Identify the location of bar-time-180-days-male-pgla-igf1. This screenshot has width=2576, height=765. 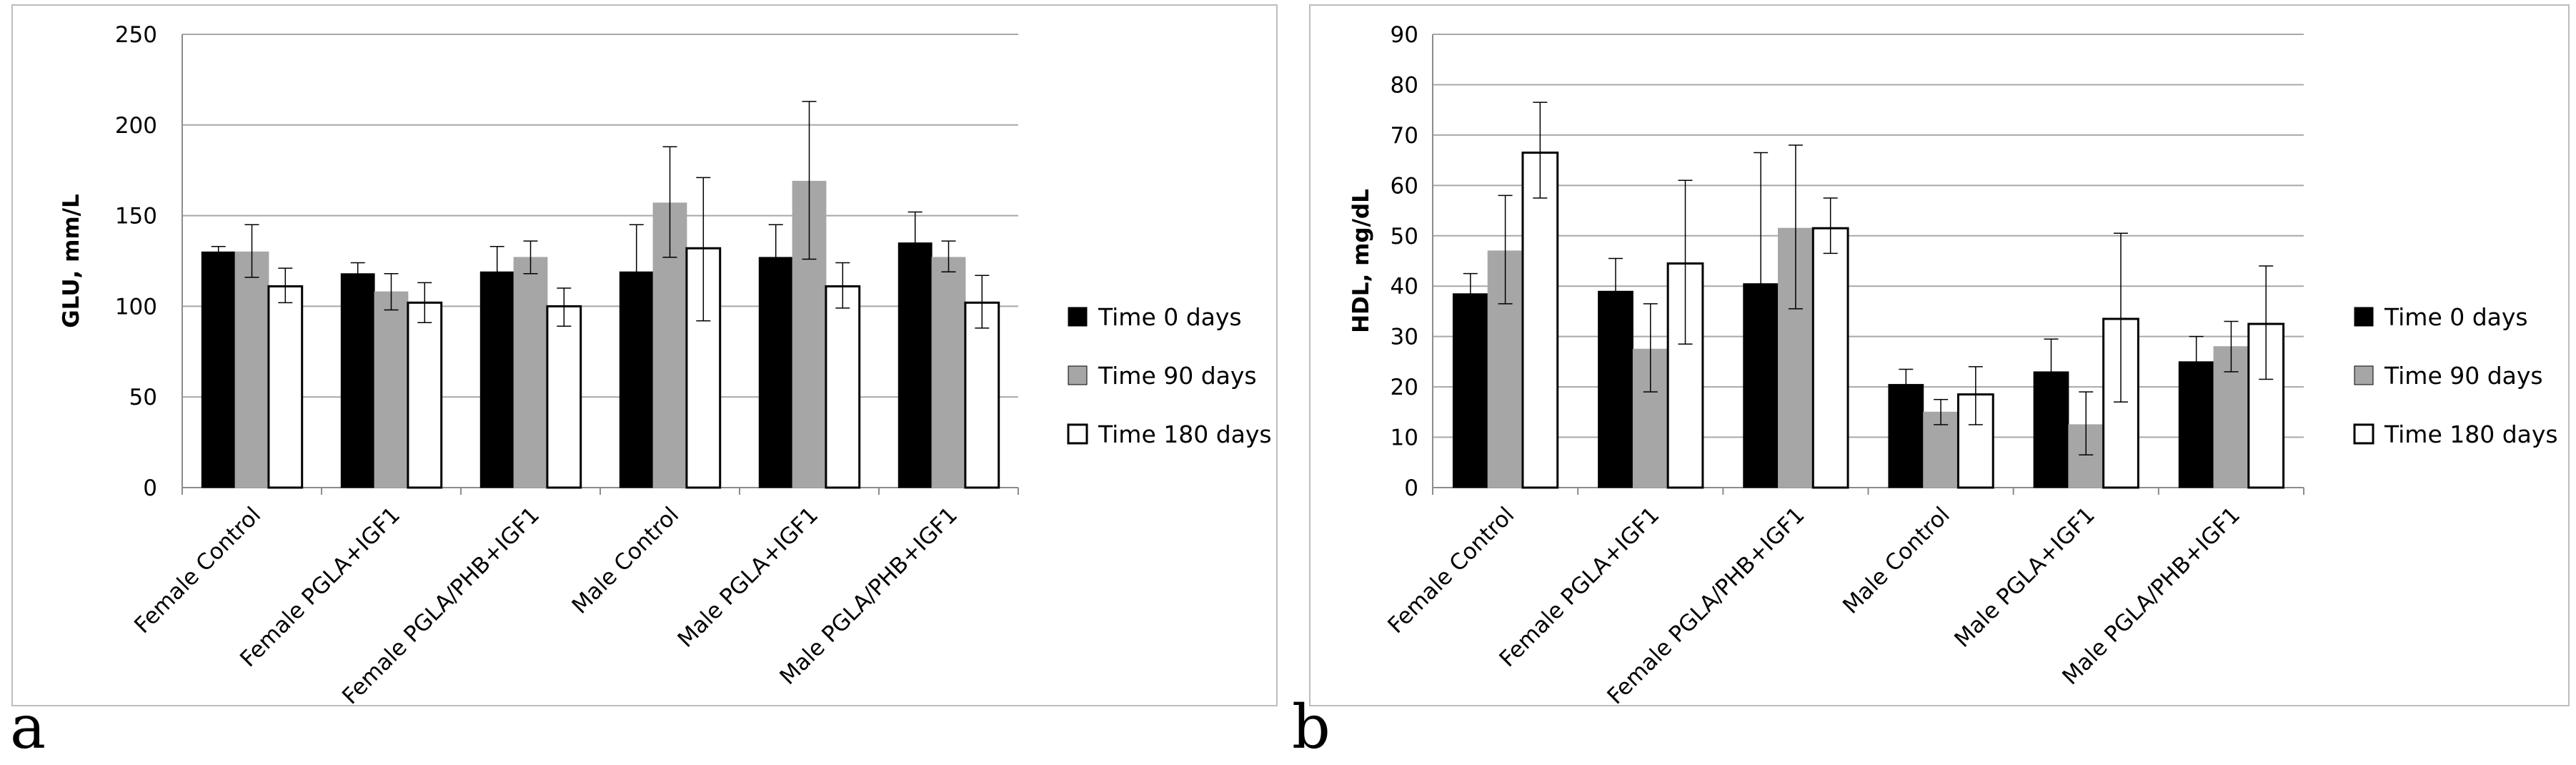
(843, 387).